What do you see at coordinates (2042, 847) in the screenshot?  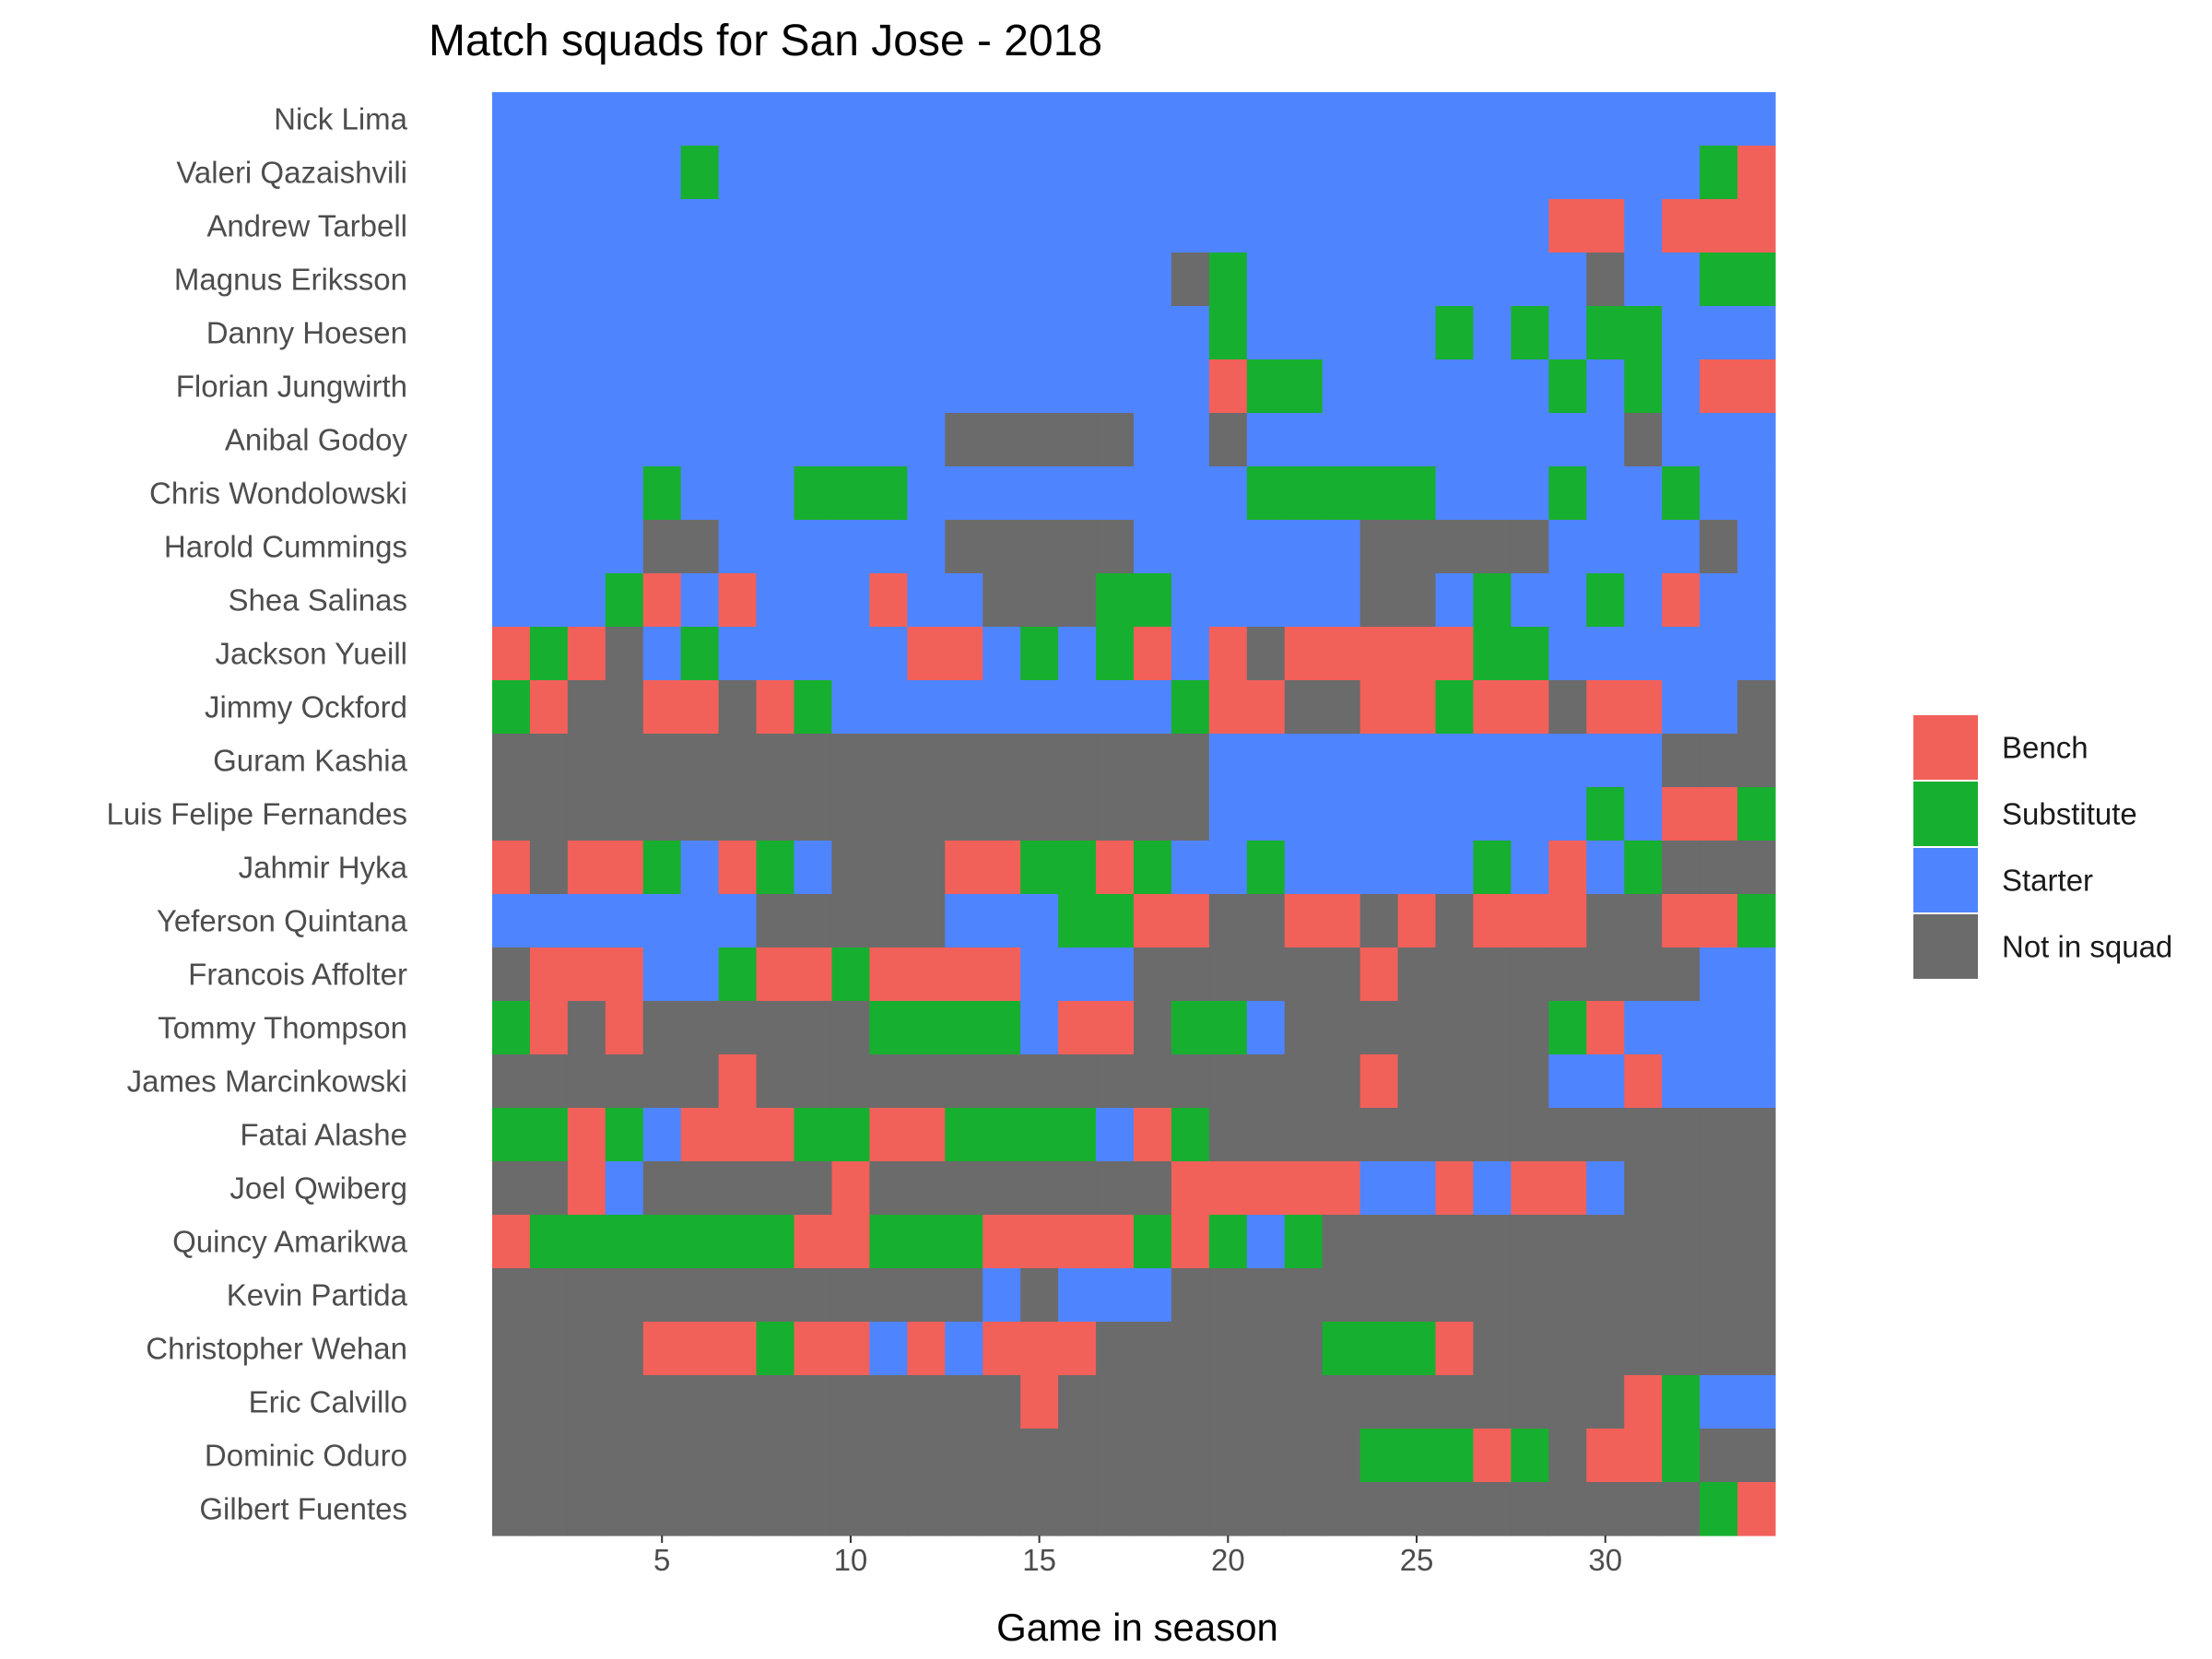 I see `legend: Bench Substitute Starter Not in squad` at bounding box center [2042, 847].